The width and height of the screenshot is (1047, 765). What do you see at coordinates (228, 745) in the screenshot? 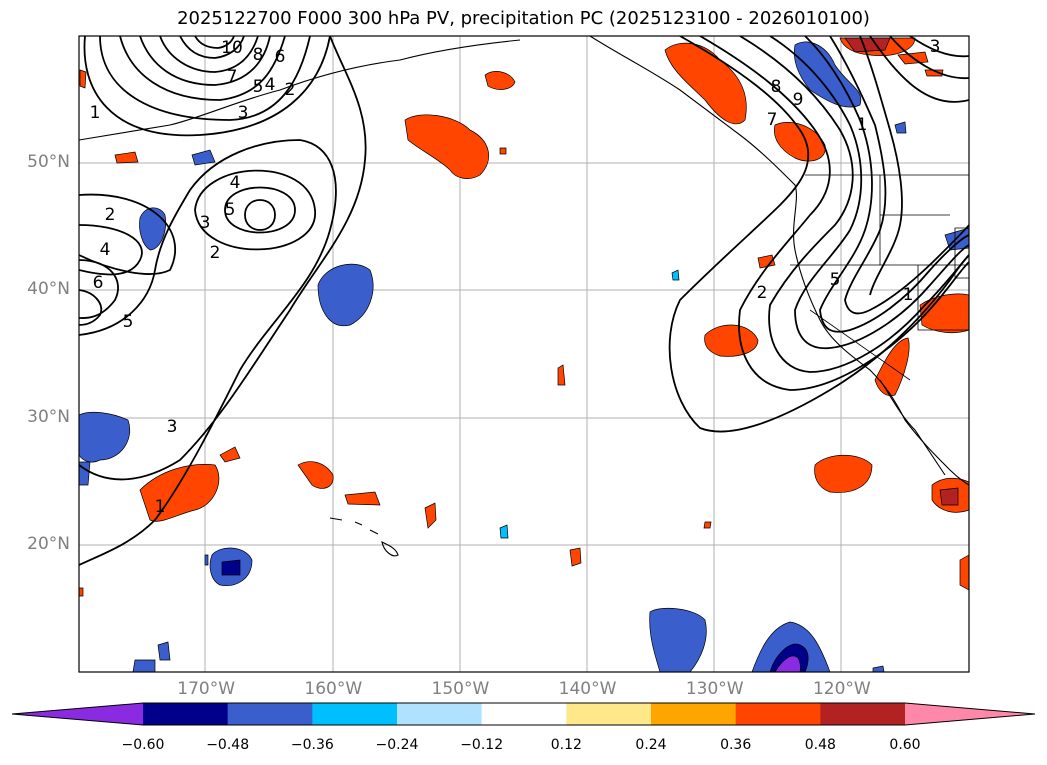
I see `colorbar-tick: −0.48` at bounding box center [228, 745].